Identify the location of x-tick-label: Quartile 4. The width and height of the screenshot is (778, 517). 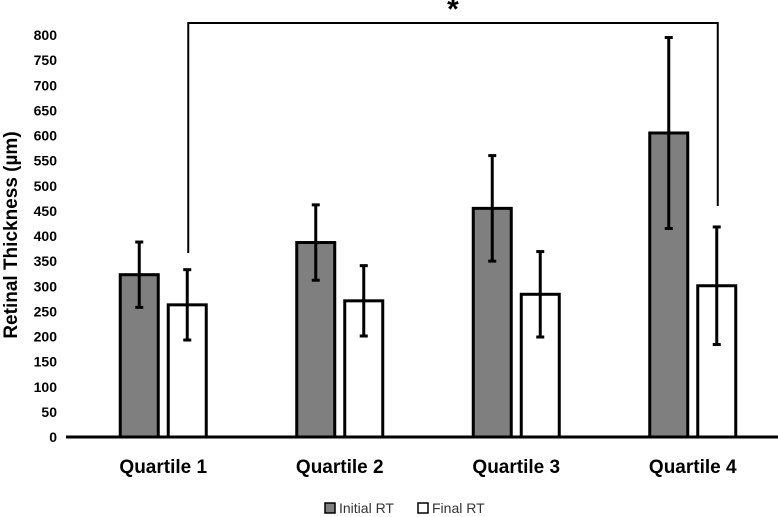
(693, 467).